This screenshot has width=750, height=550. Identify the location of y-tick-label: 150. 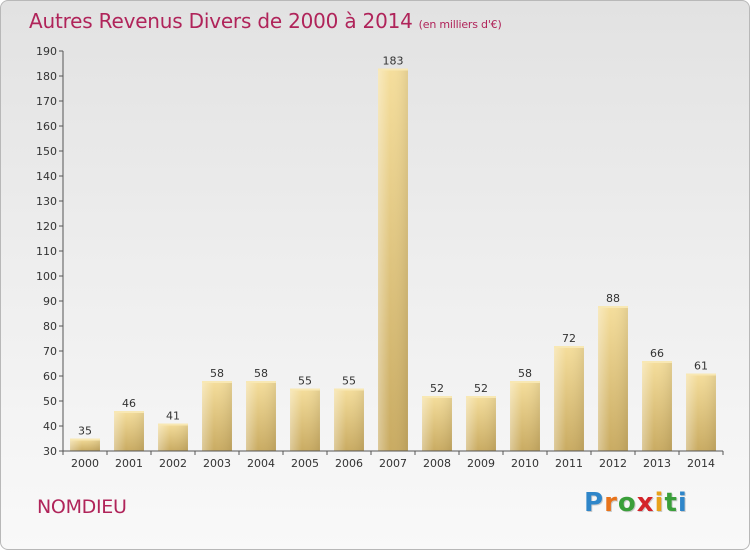
(46, 151).